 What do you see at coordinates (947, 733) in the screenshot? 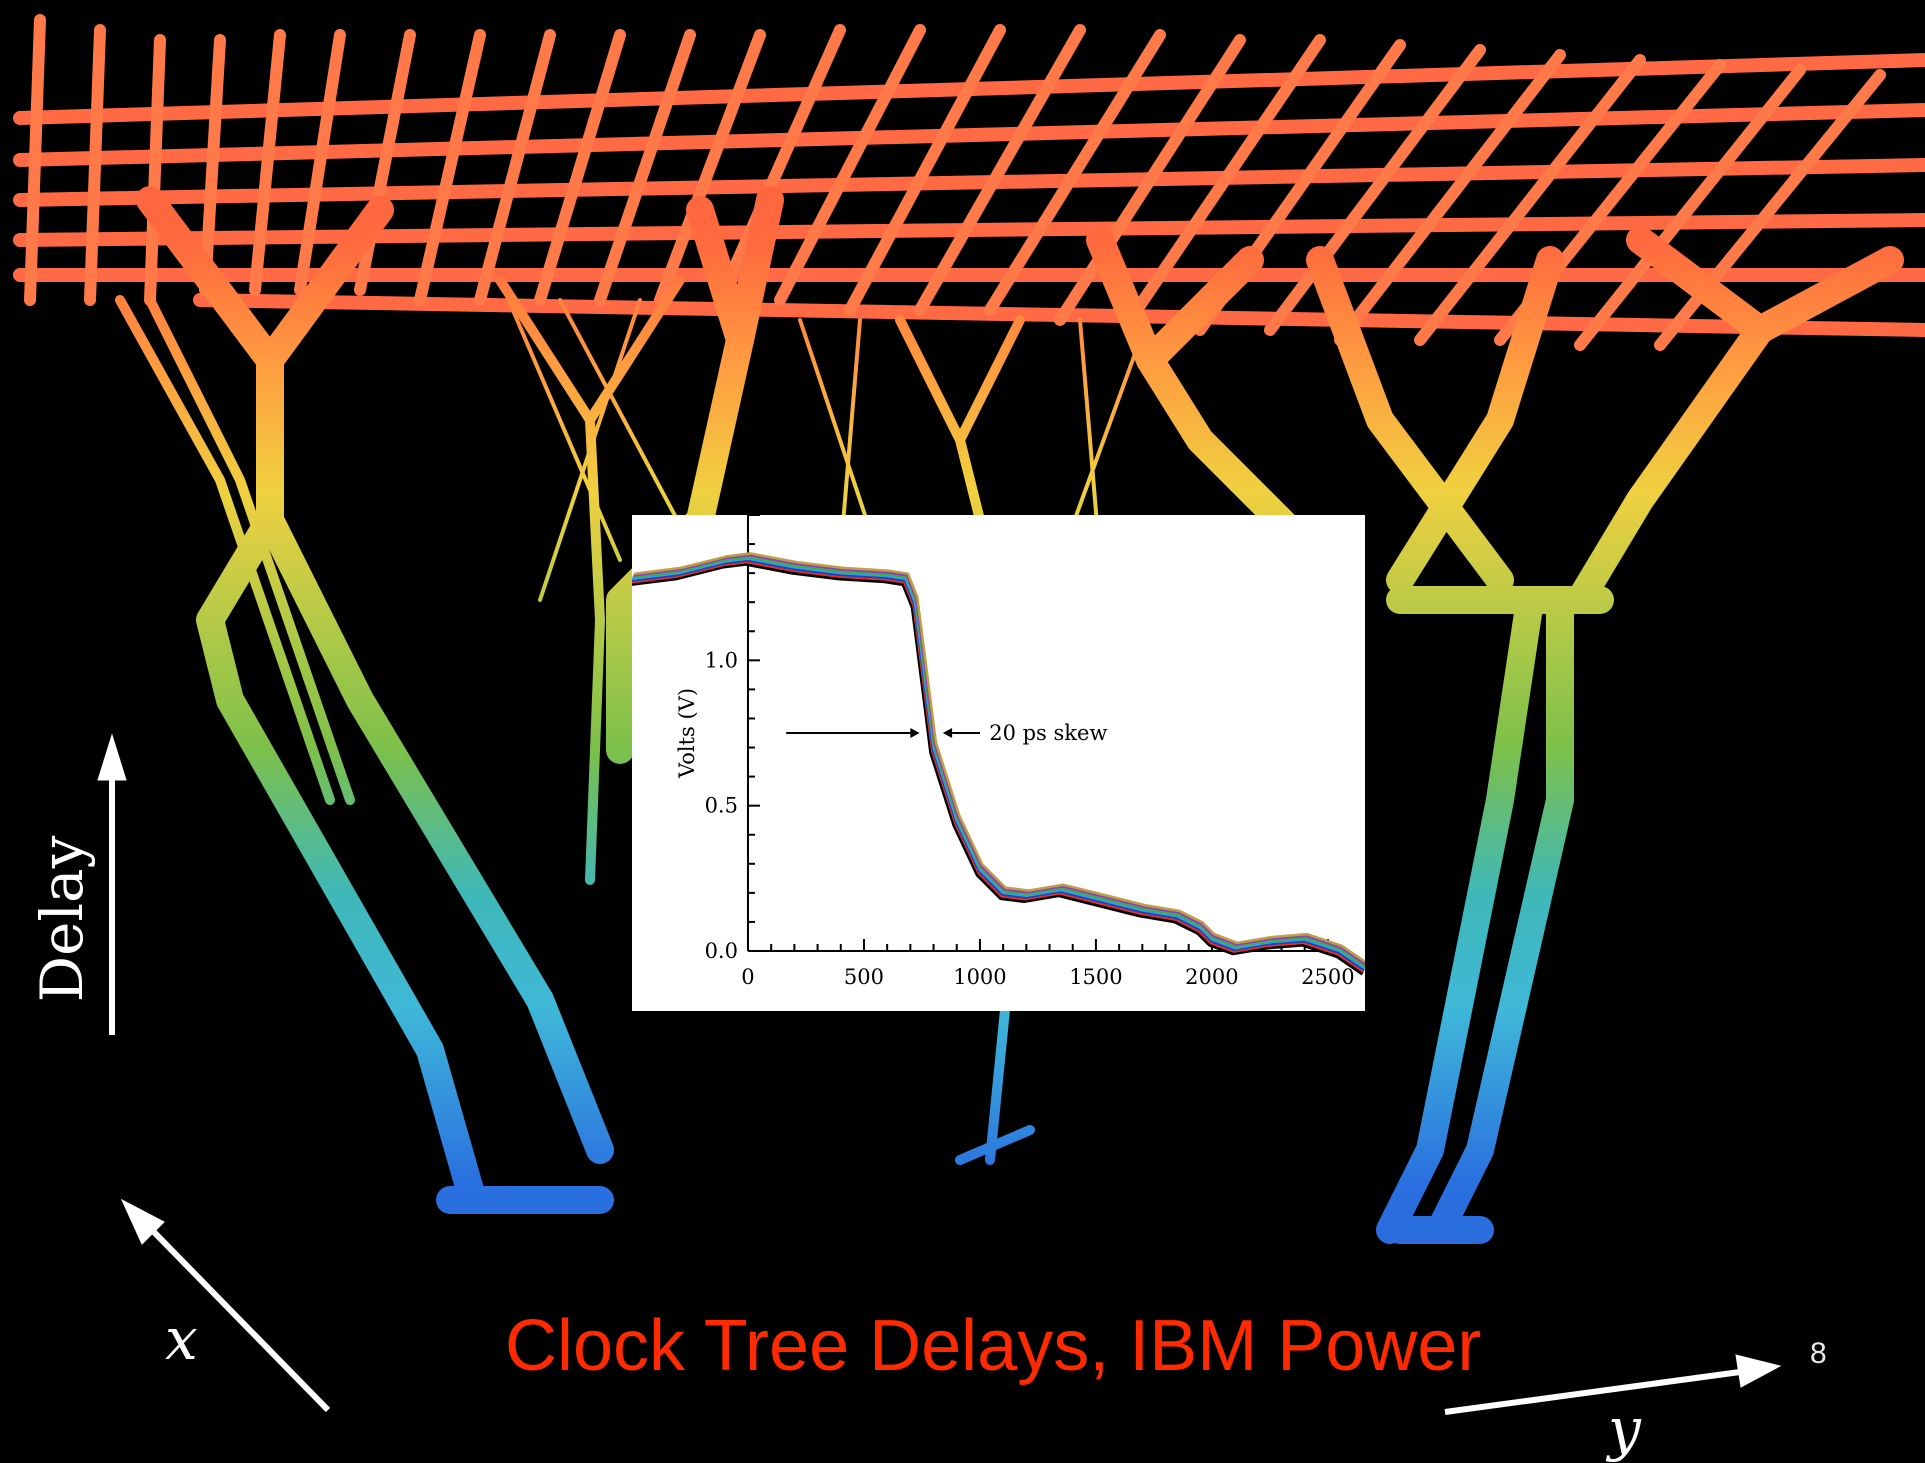
I see `skew-arrow-right-head-icon` at bounding box center [947, 733].